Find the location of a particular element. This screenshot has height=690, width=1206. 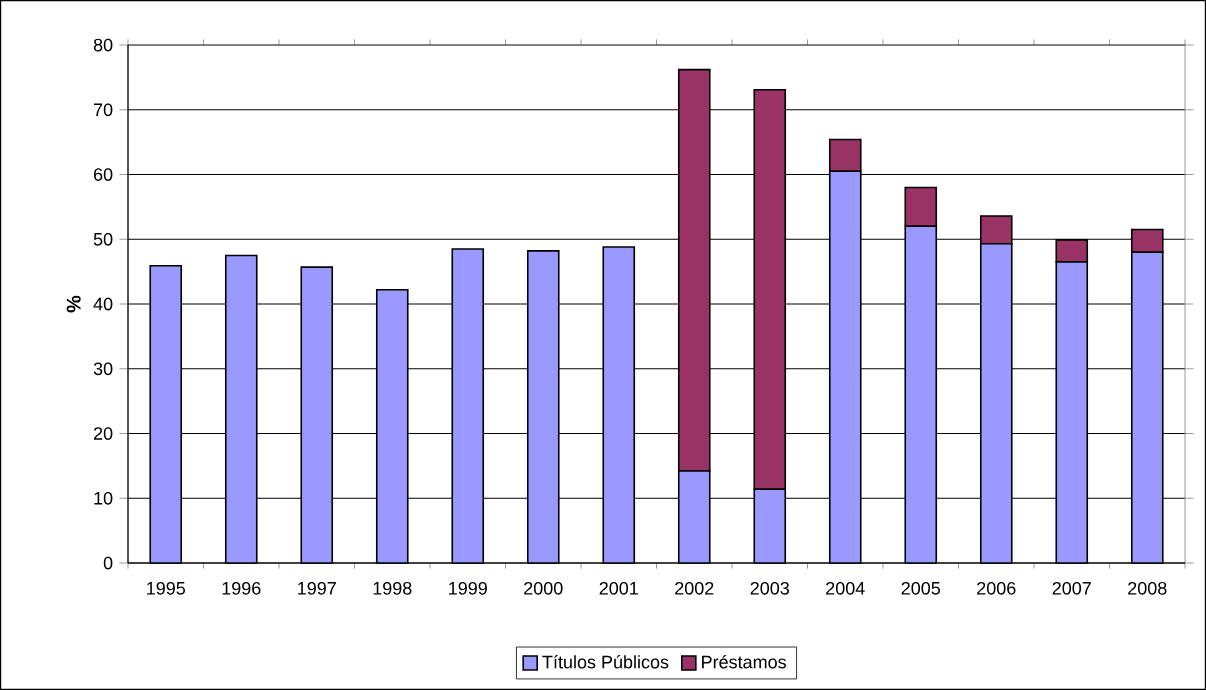

x-tick-label: 2000 is located at coordinates (543, 588).